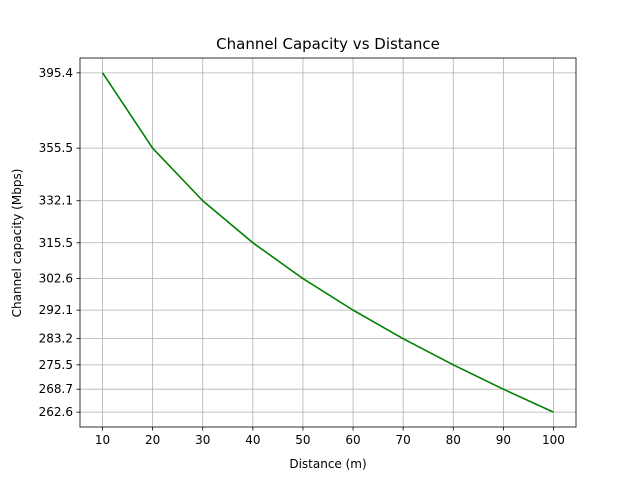 This screenshot has width=640, height=480. What do you see at coordinates (202, 440) in the screenshot?
I see `x-tick-label: 30` at bounding box center [202, 440].